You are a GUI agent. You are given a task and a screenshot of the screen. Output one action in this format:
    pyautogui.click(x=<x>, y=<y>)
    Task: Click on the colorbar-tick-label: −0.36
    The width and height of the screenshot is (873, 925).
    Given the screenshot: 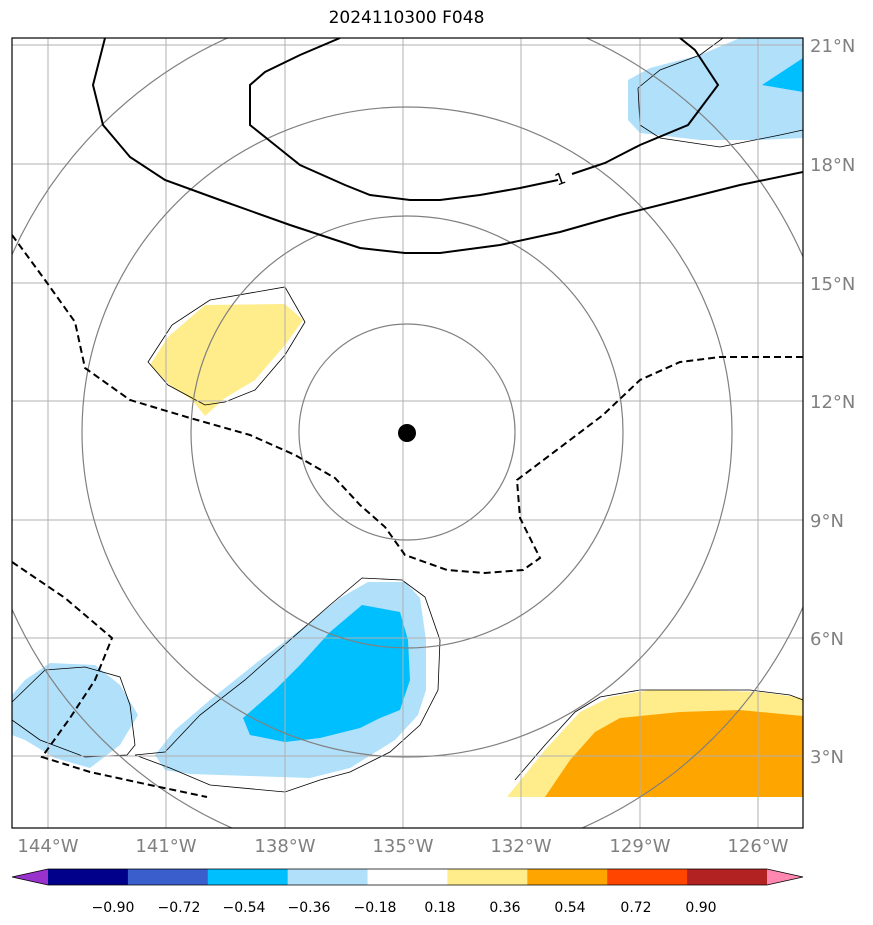 What is the action you would take?
    pyautogui.click(x=309, y=908)
    